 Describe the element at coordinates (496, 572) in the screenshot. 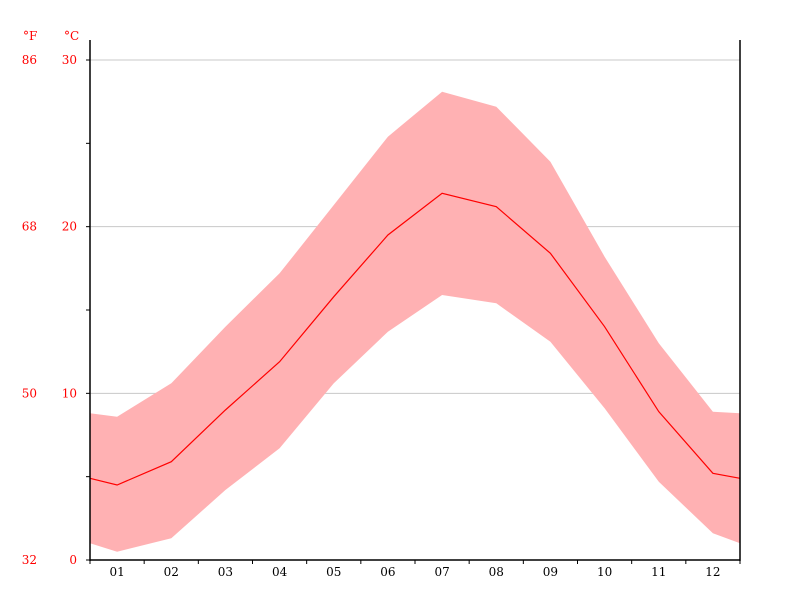

I see `x-tick-label-month: 08` at that location.